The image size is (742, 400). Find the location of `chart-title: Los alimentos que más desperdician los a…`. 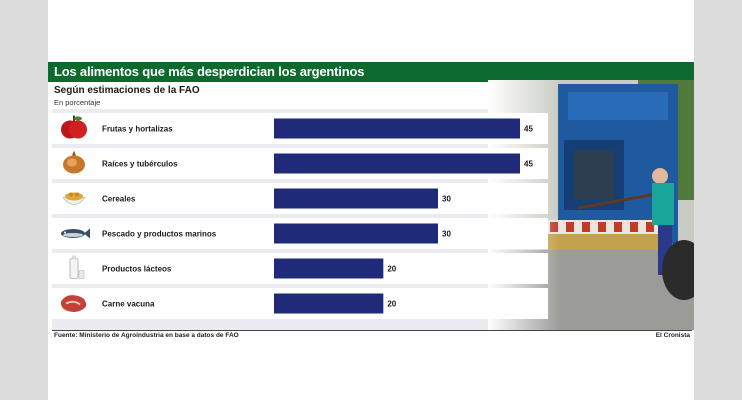

chart-title: Los alimentos que más desperdician los a… is located at coordinates (209, 71).